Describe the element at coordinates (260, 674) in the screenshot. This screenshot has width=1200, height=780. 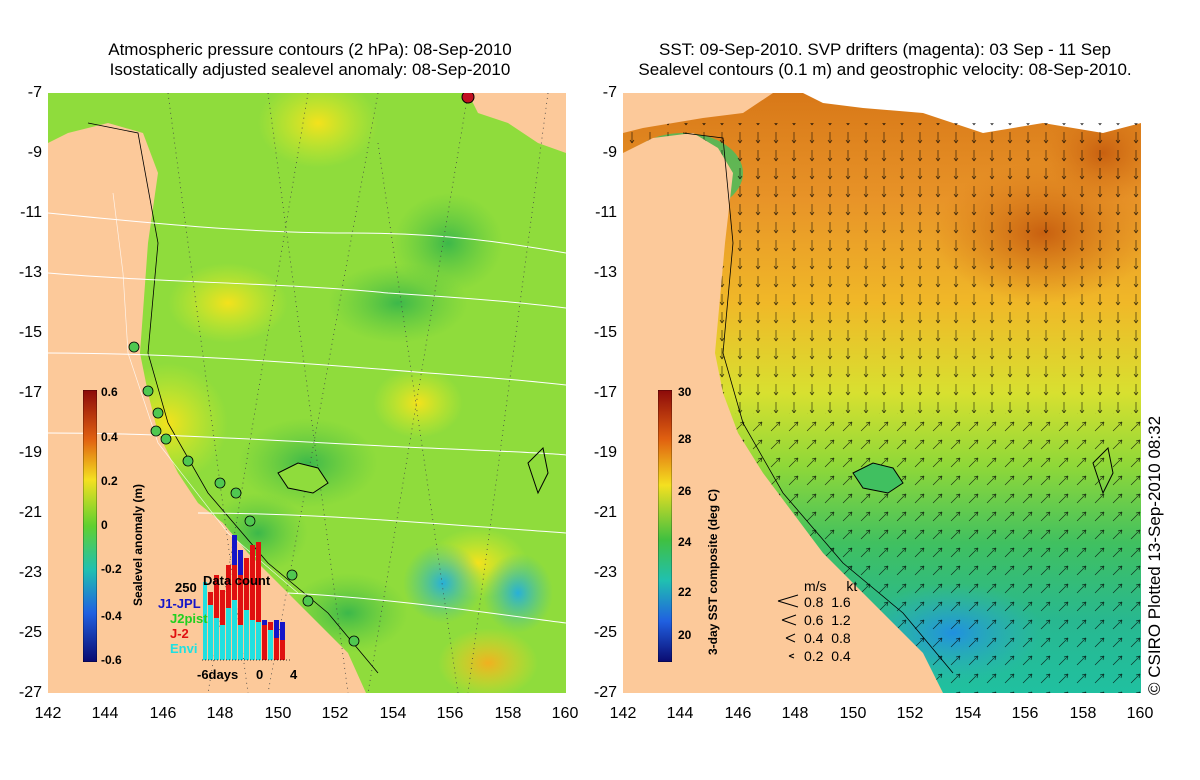
I see `histogram-tick-zero: 0` at that location.